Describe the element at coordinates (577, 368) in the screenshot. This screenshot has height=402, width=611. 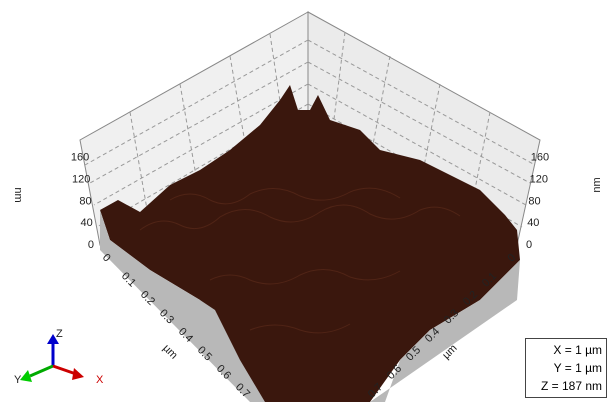
I see `info-line: Y = 1 µm` at that location.